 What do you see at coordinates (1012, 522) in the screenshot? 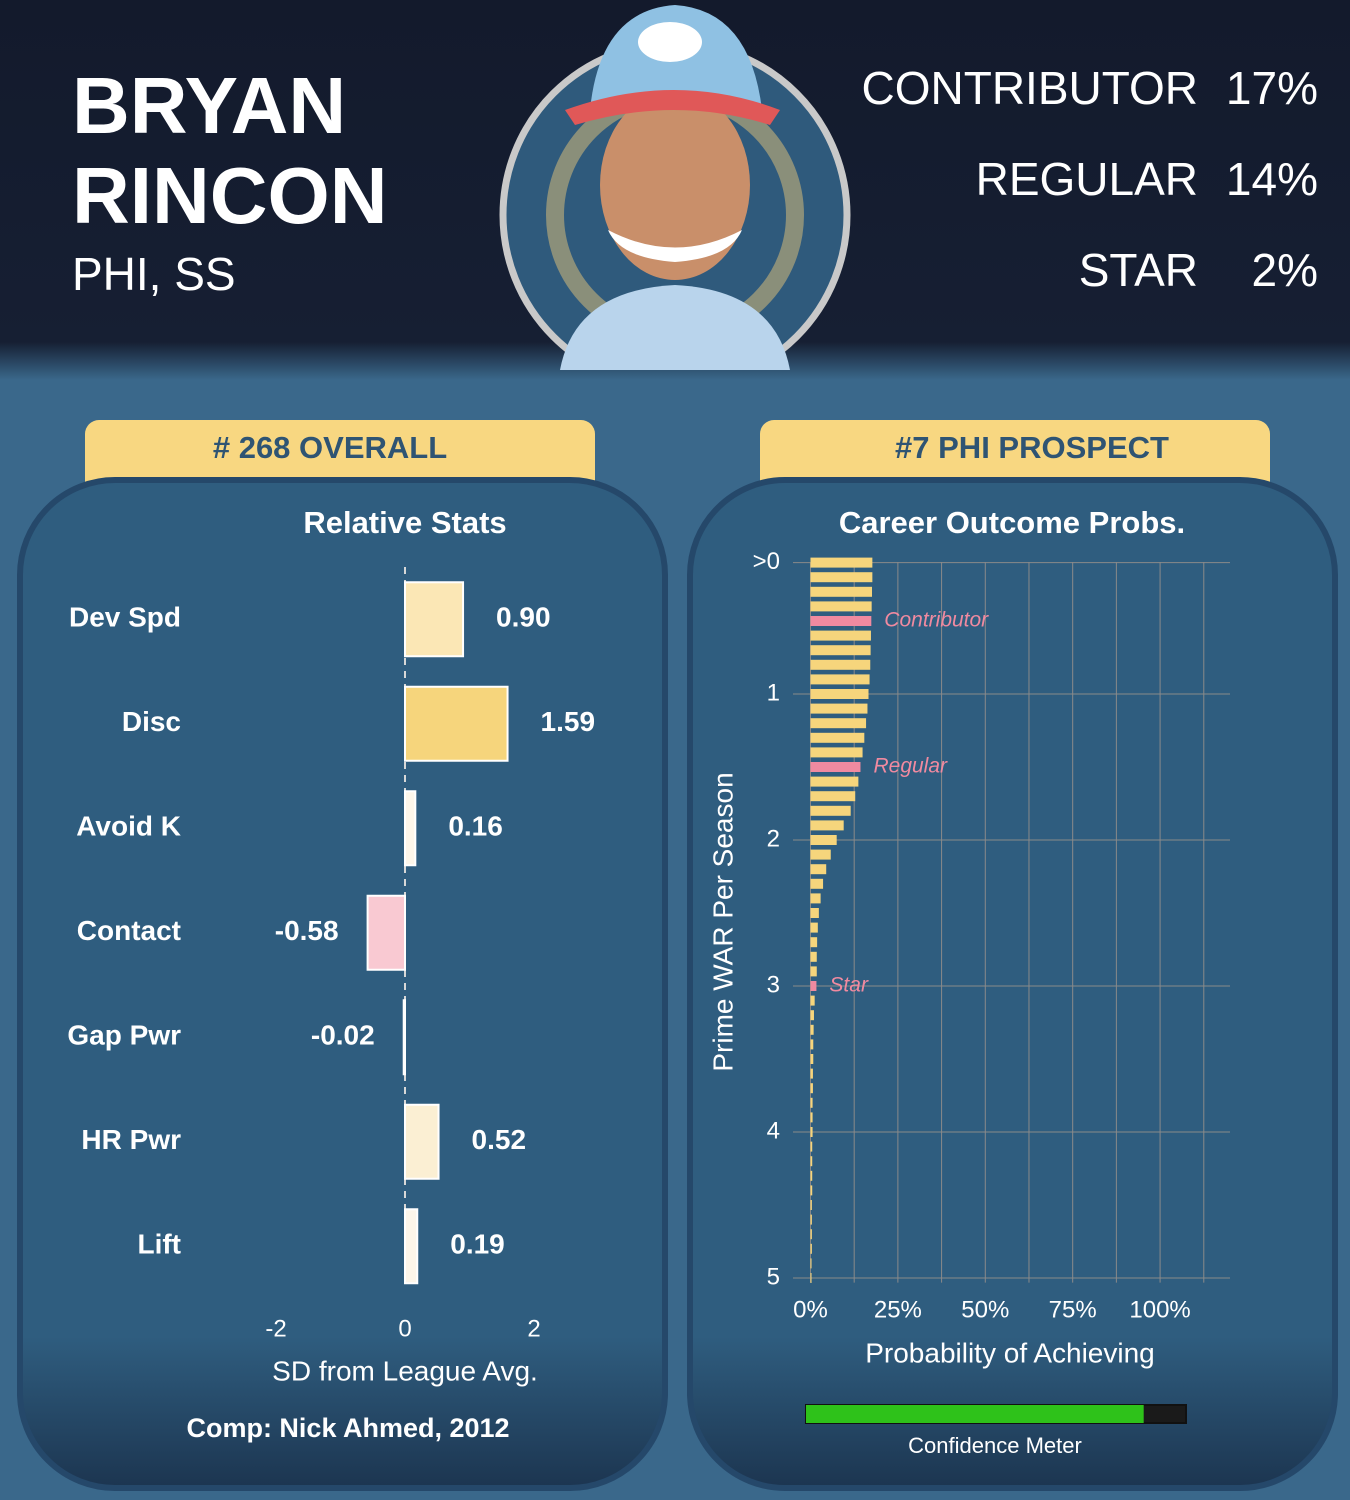
I see `chart-title: Career Outcome Probs.` at bounding box center [1012, 522].